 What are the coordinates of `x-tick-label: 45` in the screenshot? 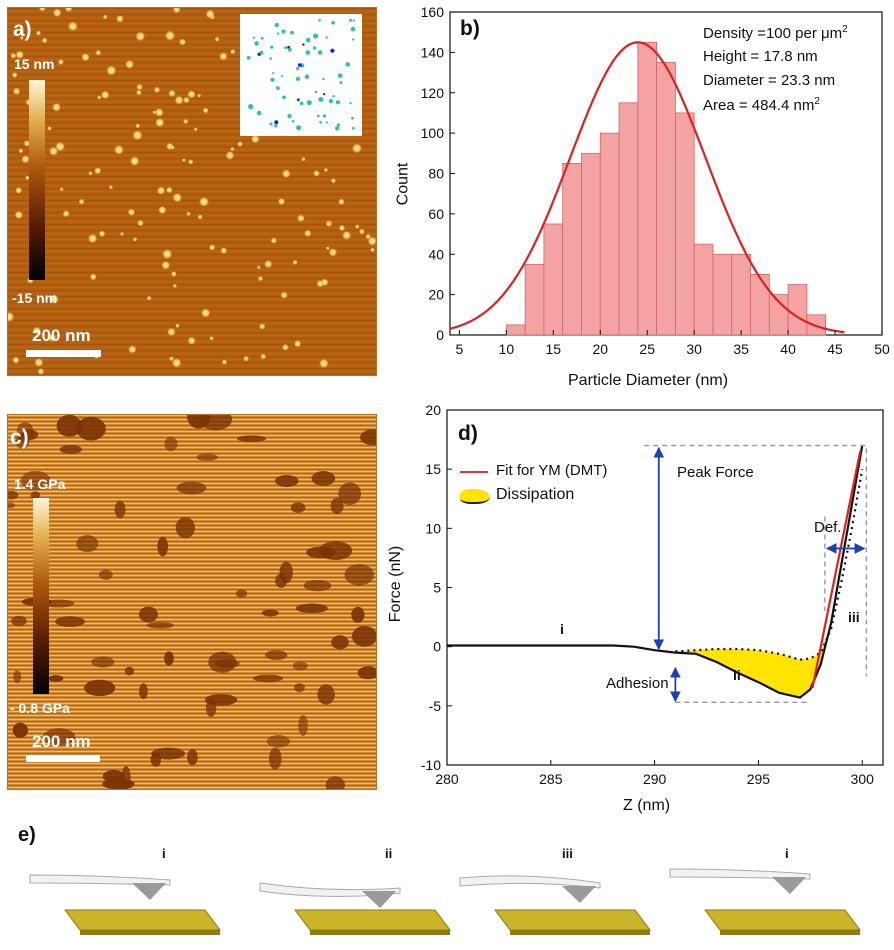 It's located at (835, 349).